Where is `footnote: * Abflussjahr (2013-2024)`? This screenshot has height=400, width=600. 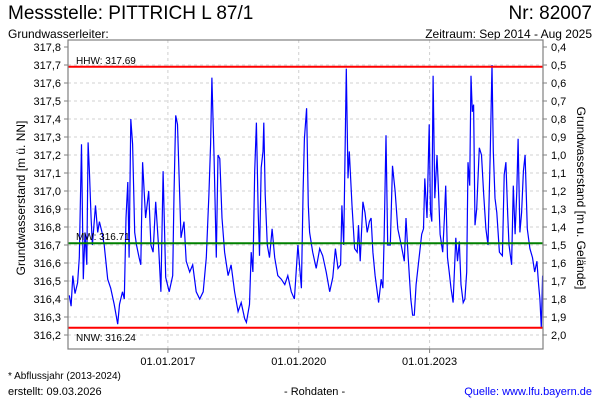
footnote: * Abflussjahr (2013-2024) is located at coordinates (64, 376).